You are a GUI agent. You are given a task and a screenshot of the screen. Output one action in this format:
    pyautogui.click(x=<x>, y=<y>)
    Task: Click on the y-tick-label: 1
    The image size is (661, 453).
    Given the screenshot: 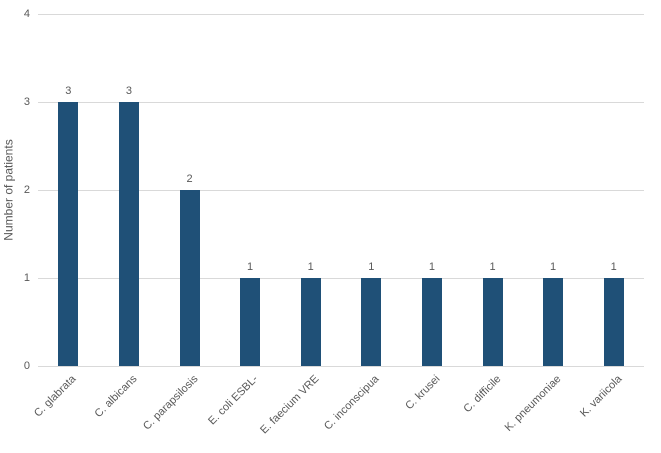 What is the action you would take?
    pyautogui.click(x=26, y=278)
    